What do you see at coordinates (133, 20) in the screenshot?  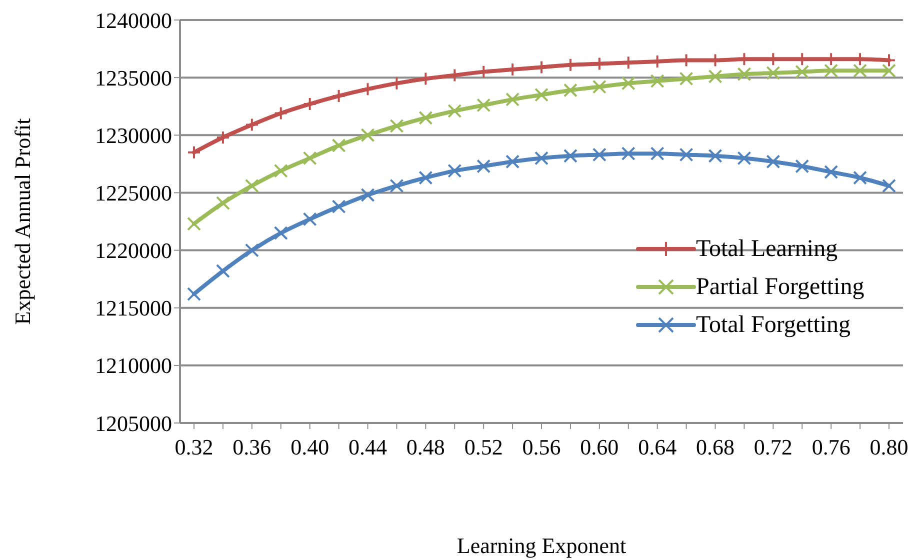 I see `y-tick-label: 1240000` at bounding box center [133, 20].